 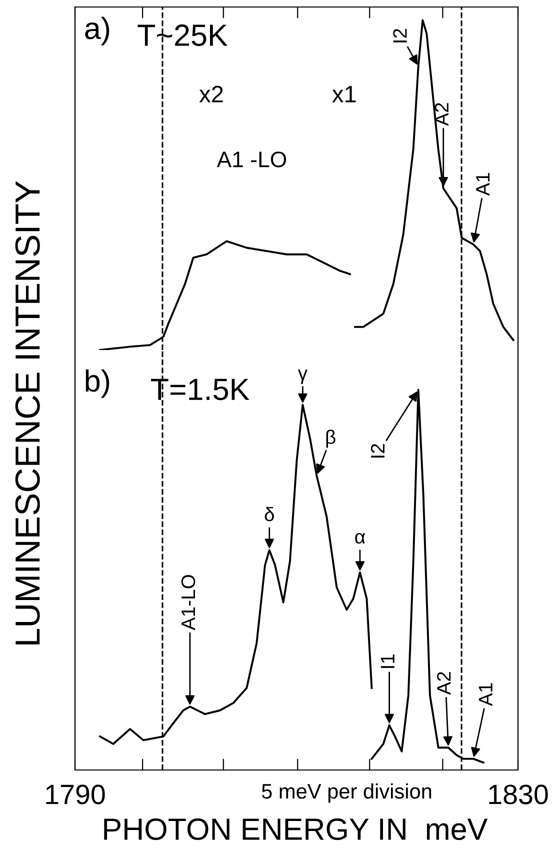 What do you see at coordinates (518, 794) in the screenshot?
I see `x-tick-label: 1830` at bounding box center [518, 794].